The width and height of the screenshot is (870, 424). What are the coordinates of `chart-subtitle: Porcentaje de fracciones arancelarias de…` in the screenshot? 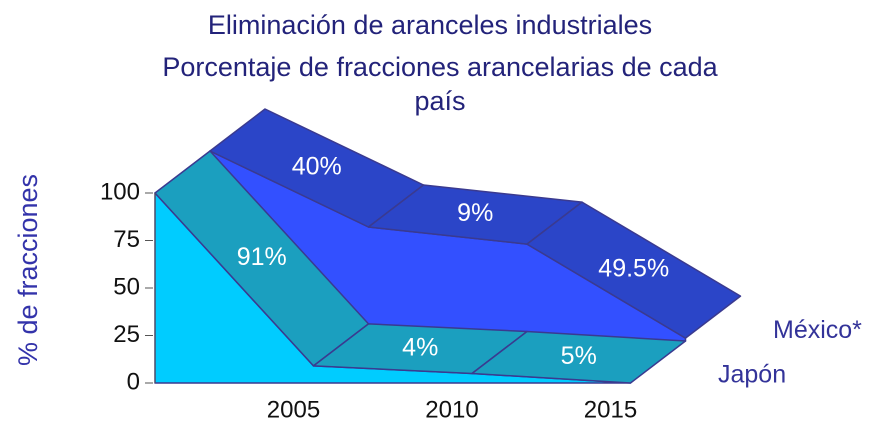 It's located at (440, 84).